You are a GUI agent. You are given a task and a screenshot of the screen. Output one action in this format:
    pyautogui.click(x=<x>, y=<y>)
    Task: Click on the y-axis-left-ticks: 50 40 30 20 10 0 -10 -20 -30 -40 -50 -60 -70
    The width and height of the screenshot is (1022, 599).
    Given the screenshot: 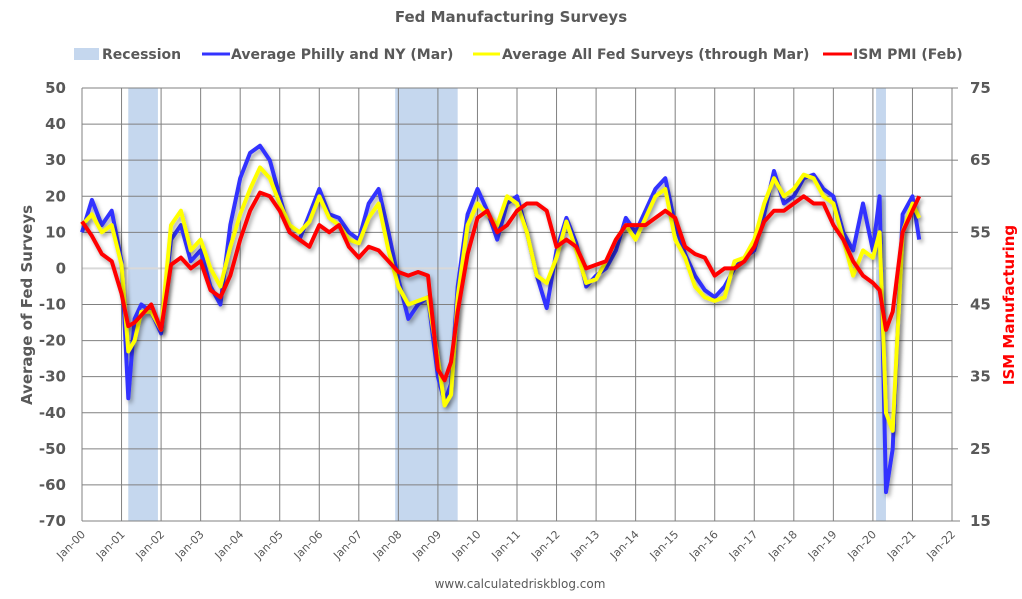 What is the action you would take?
    pyautogui.click(x=52, y=304)
    